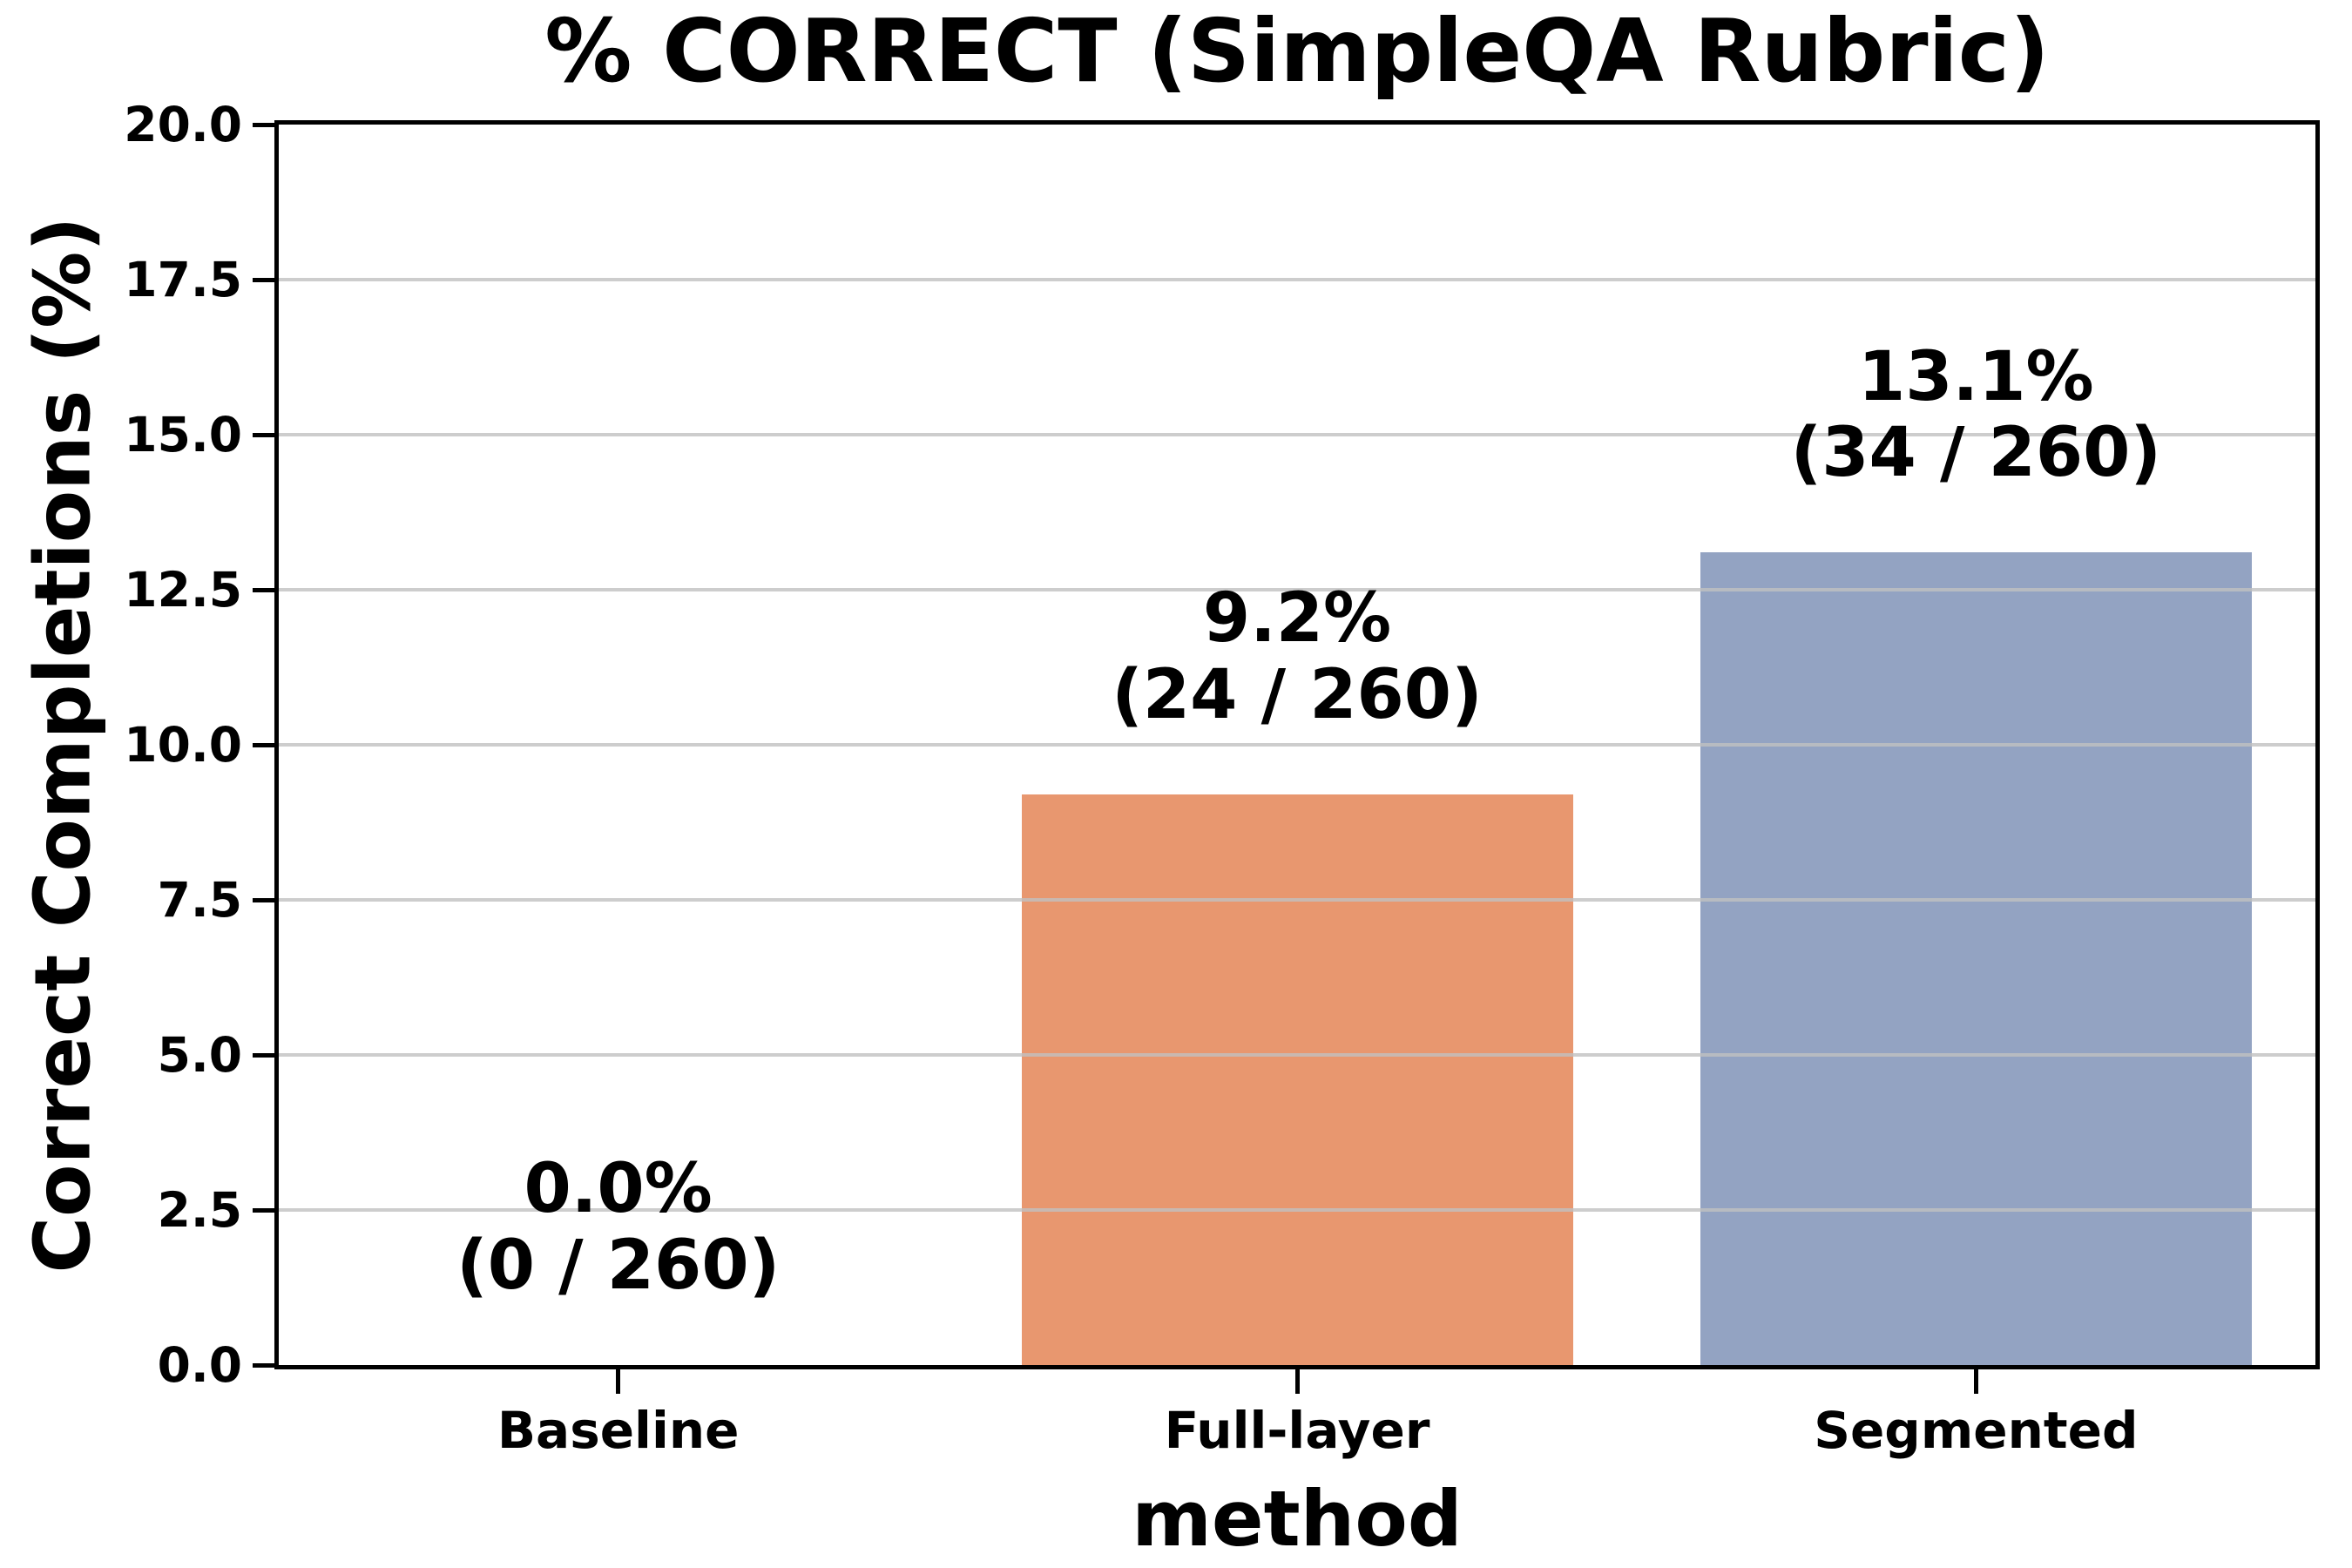  I want to click on x-tick-label-full-layer: Full-layer, so click(1297, 1430).